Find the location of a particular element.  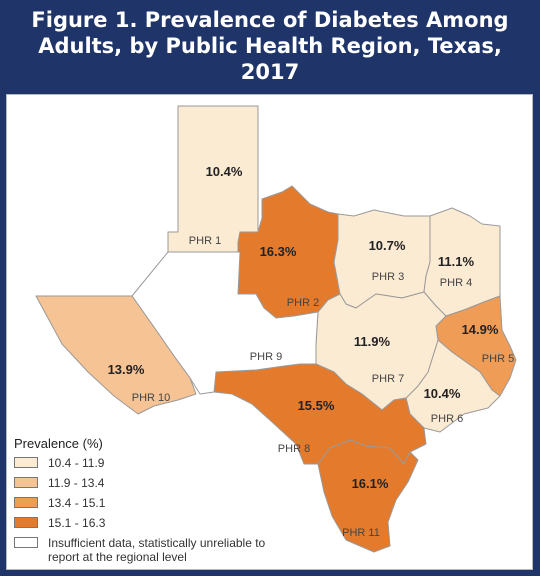

region-value-phr-3: 10.7% is located at coordinates (387, 245).